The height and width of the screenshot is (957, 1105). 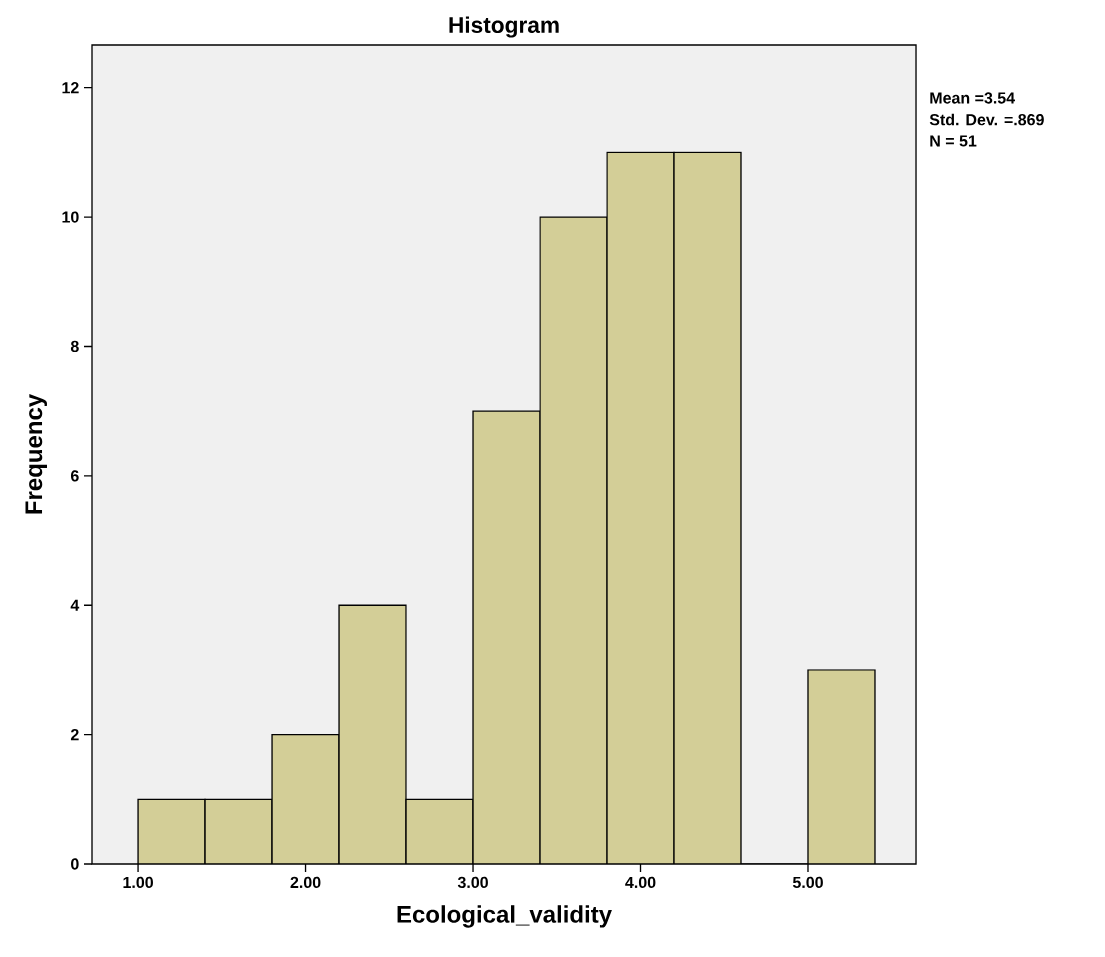 I want to click on y-tick-label: 2, so click(x=74, y=735).